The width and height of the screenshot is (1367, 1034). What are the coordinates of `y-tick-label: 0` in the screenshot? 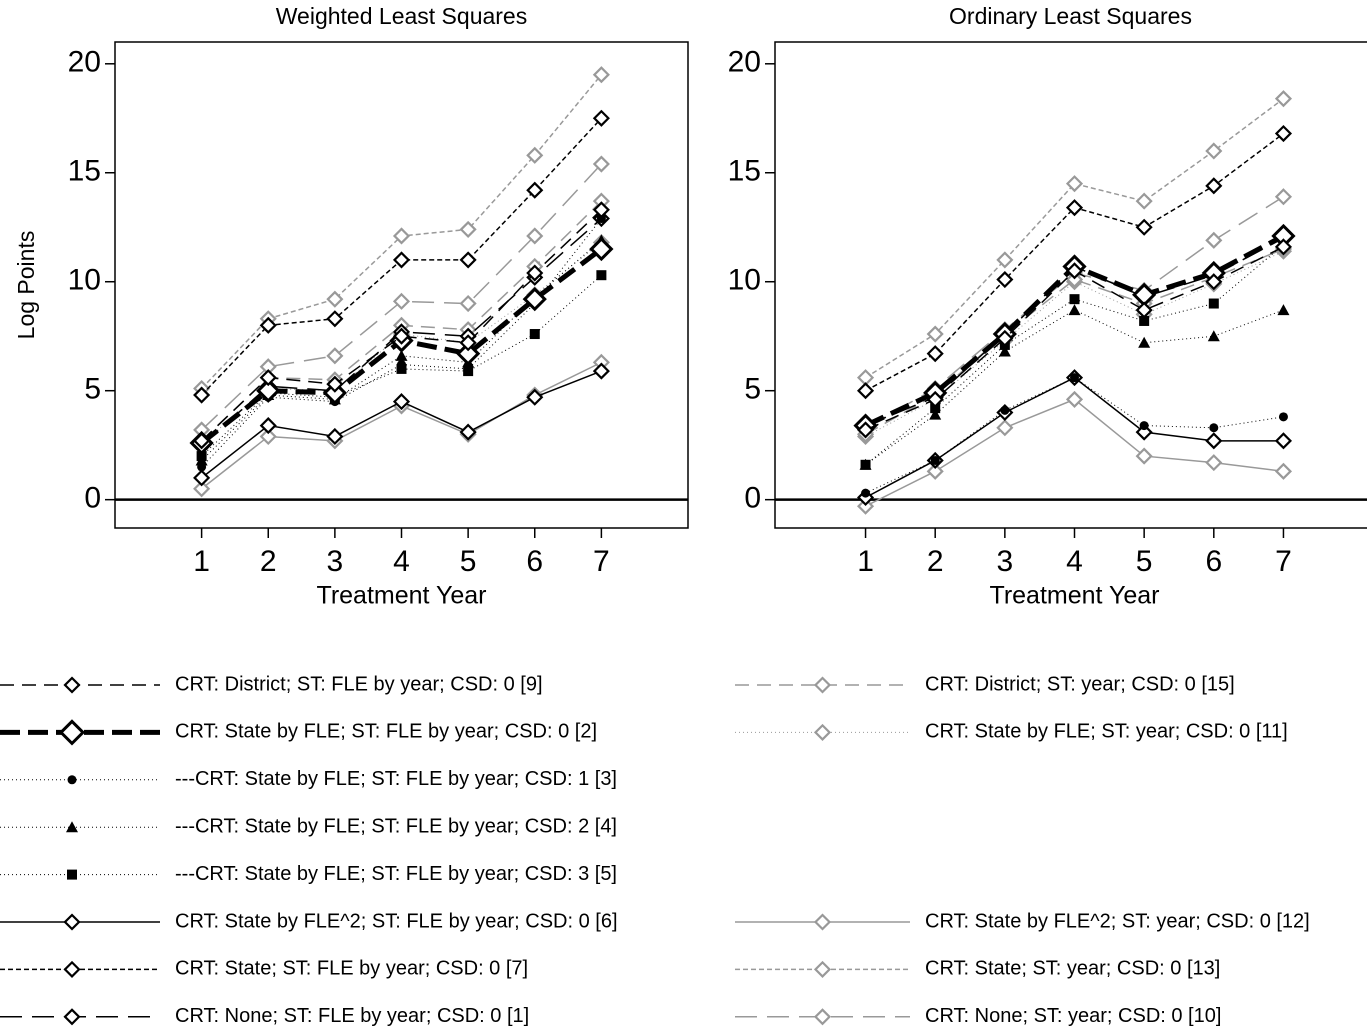 It's located at (752, 498).